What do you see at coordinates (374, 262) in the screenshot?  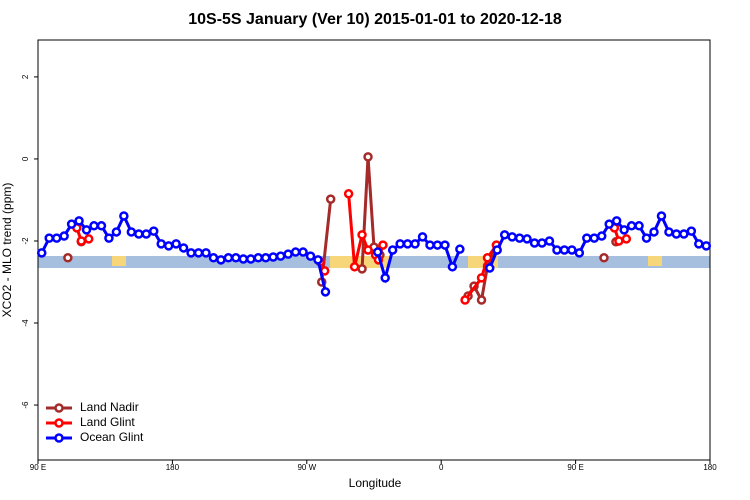 I see `map-strip` at bounding box center [374, 262].